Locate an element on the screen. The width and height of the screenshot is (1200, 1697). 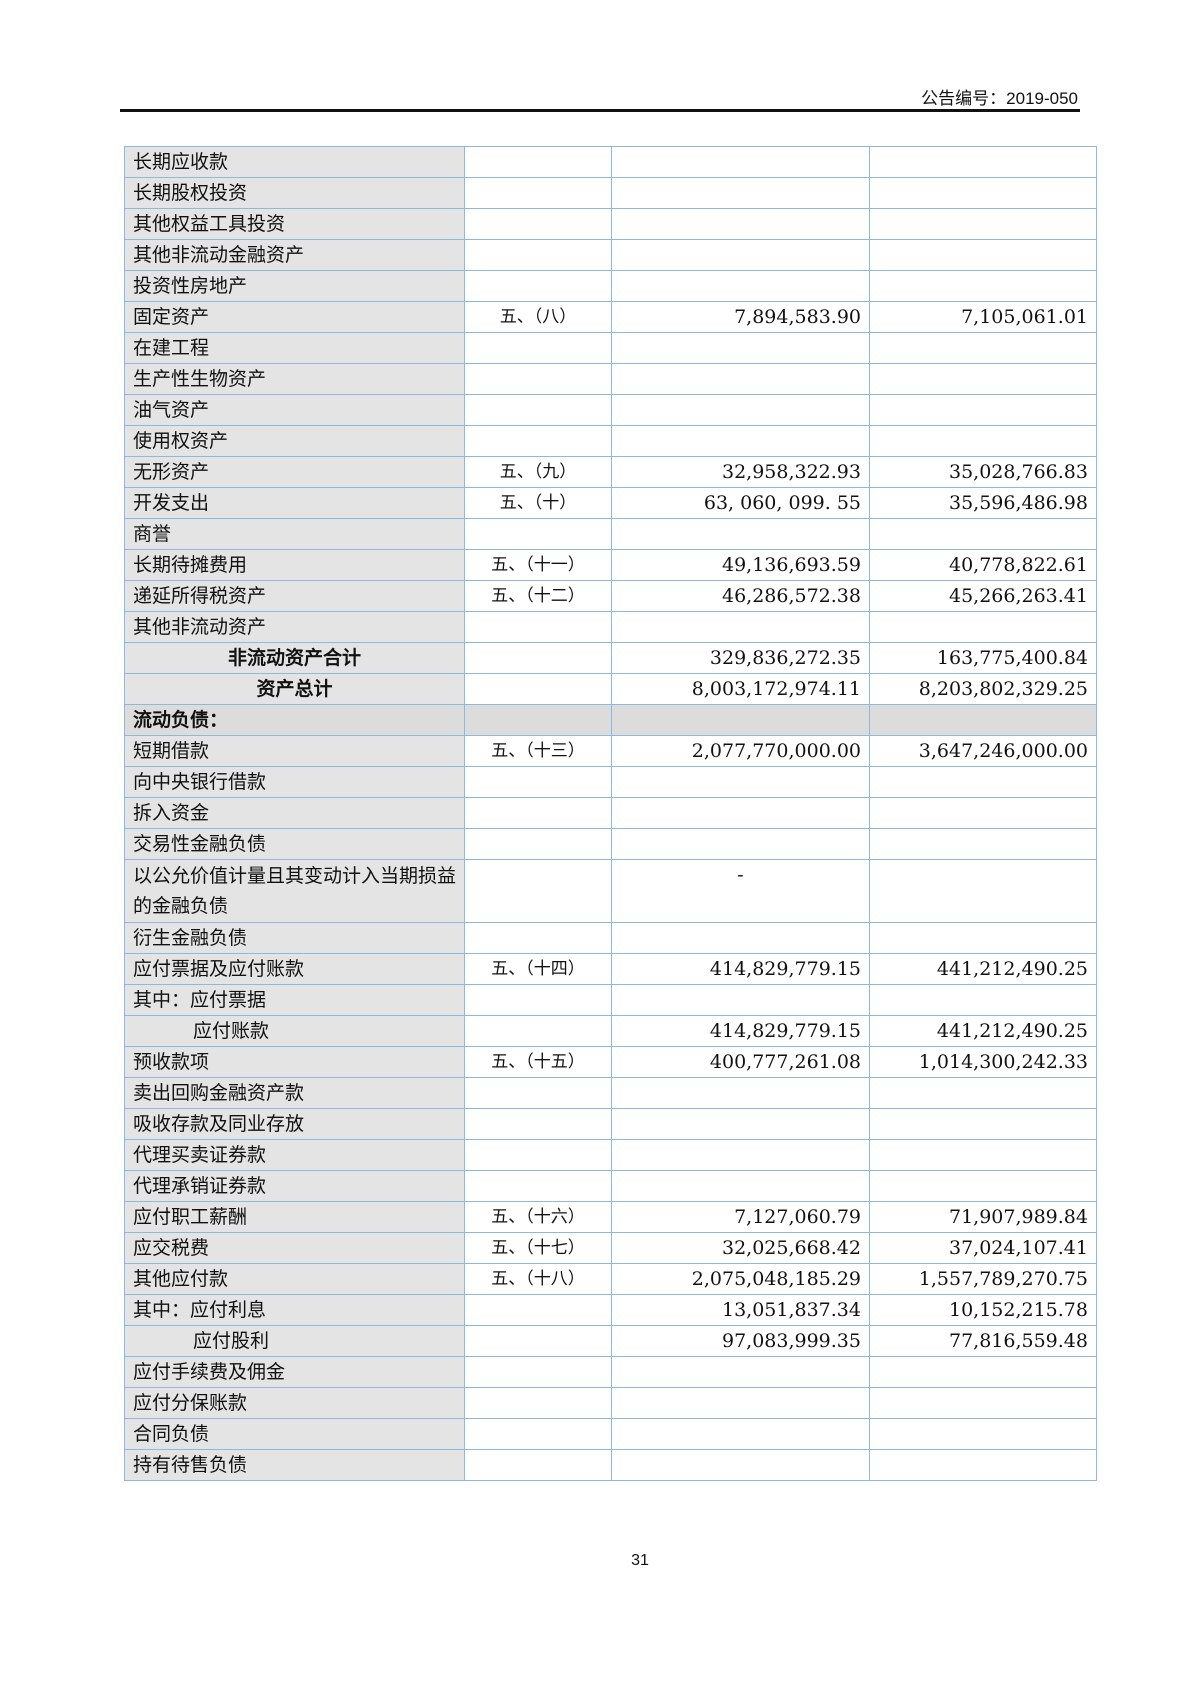
note-ref: 五、（十二） is located at coordinates (538, 596).